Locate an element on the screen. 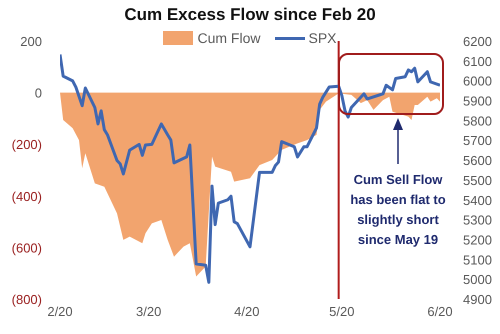  legend-label: SPX is located at coordinates (322, 38).